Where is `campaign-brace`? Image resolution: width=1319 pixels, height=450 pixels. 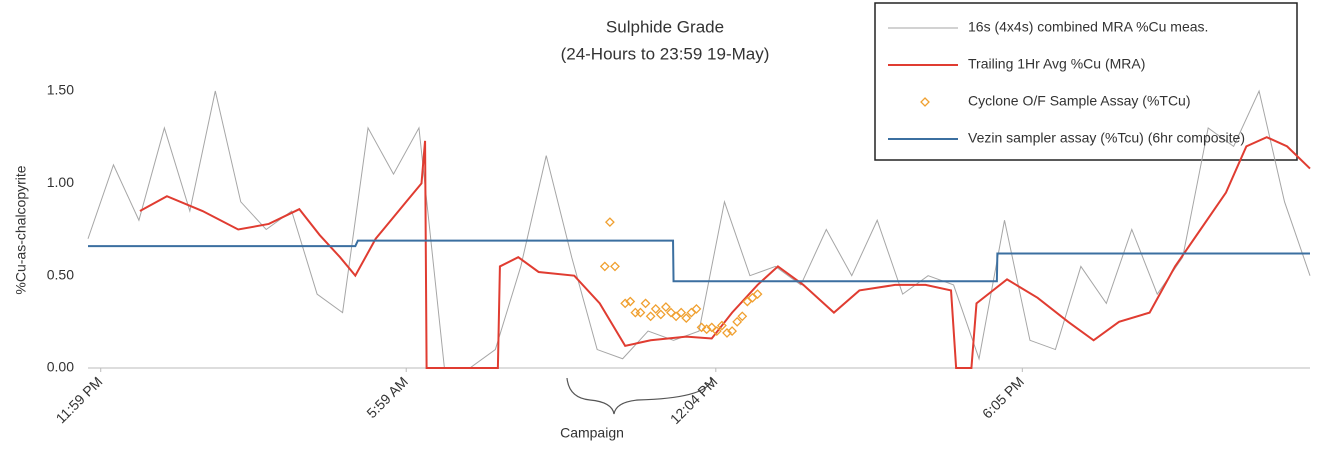 campaign-brace is located at coordinates (639, 396).